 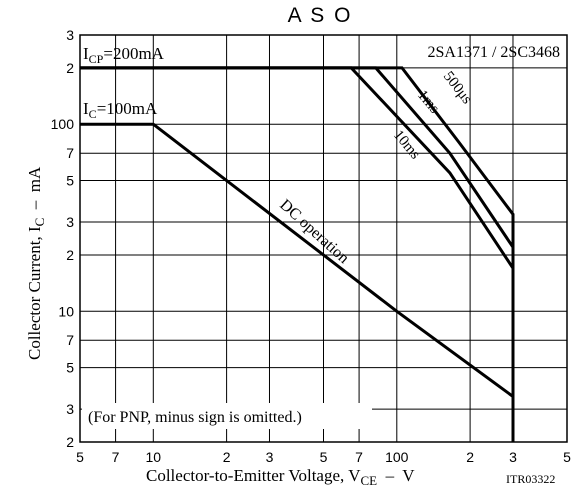 What do you see at coordinates (227, 457) in the screenshot?
I see `x-tick-label-3: 2` at bounding box center [227, 457].